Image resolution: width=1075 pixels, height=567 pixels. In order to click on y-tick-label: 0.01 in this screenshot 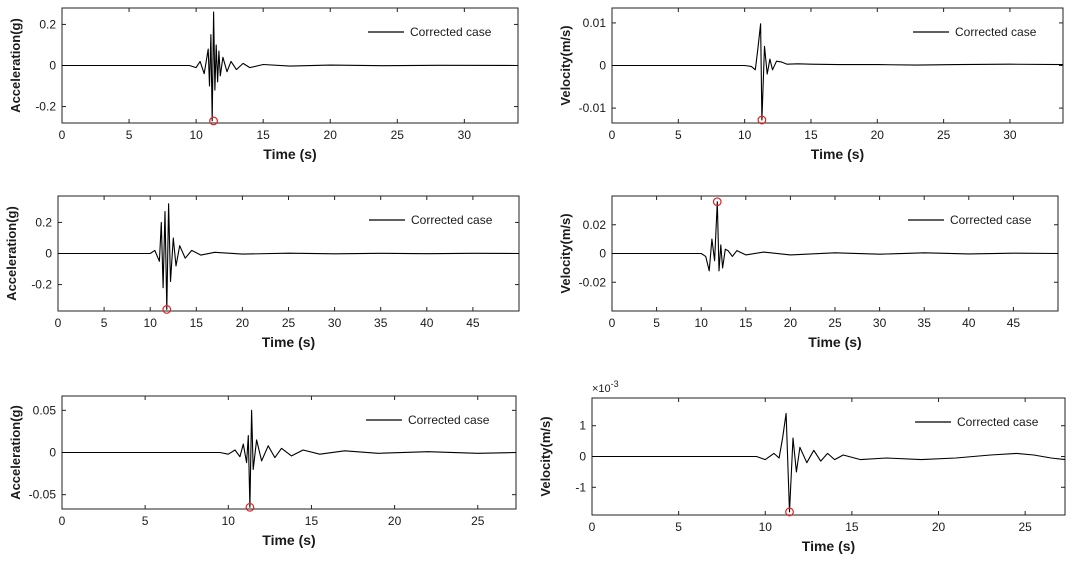, I will do `click(595, 23)`.